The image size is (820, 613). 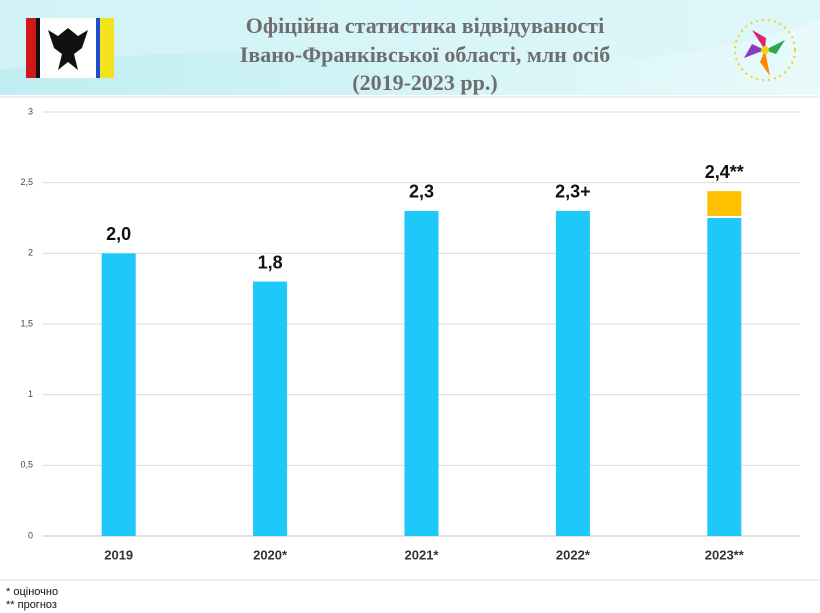 I want to click on y-tick-label: 2, so click(x=30, y=253).